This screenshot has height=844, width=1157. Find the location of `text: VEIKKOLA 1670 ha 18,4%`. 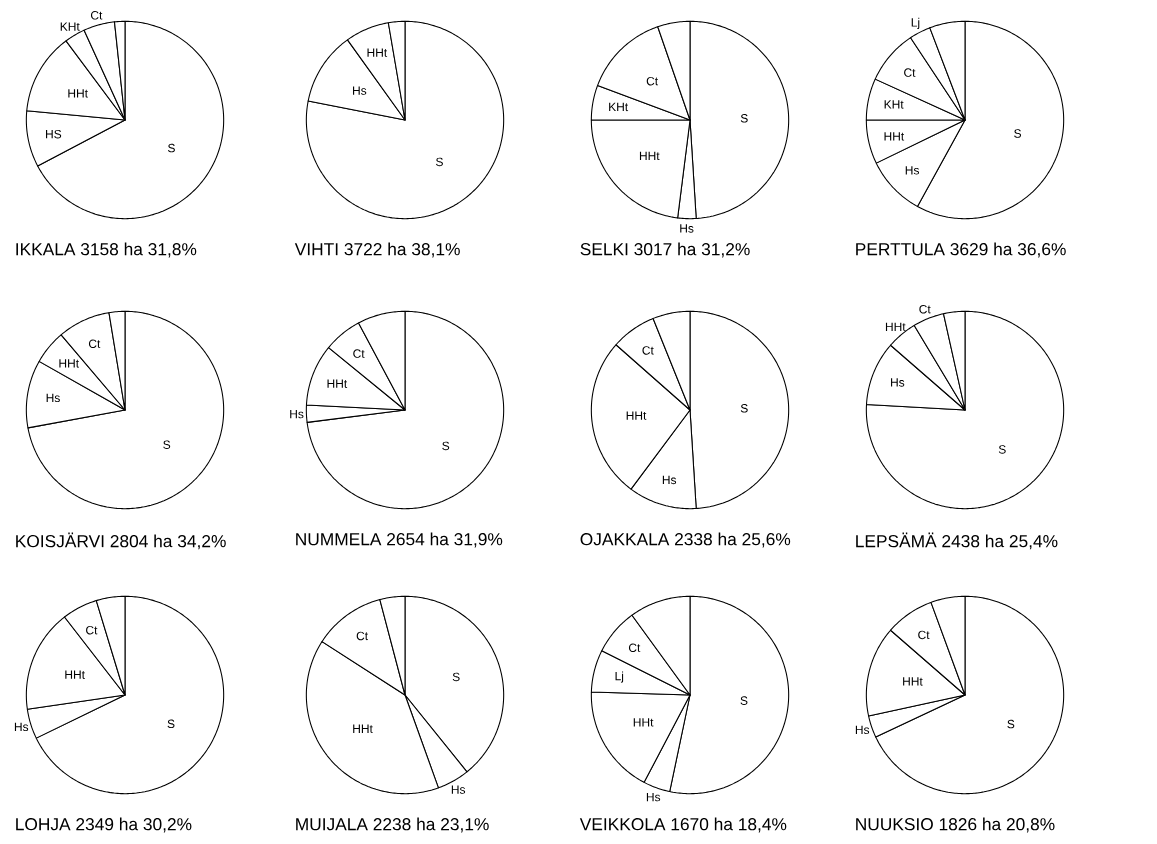

text: VEIKKOLA 1670 ha 18,4% is located at coordinates (683, 825).